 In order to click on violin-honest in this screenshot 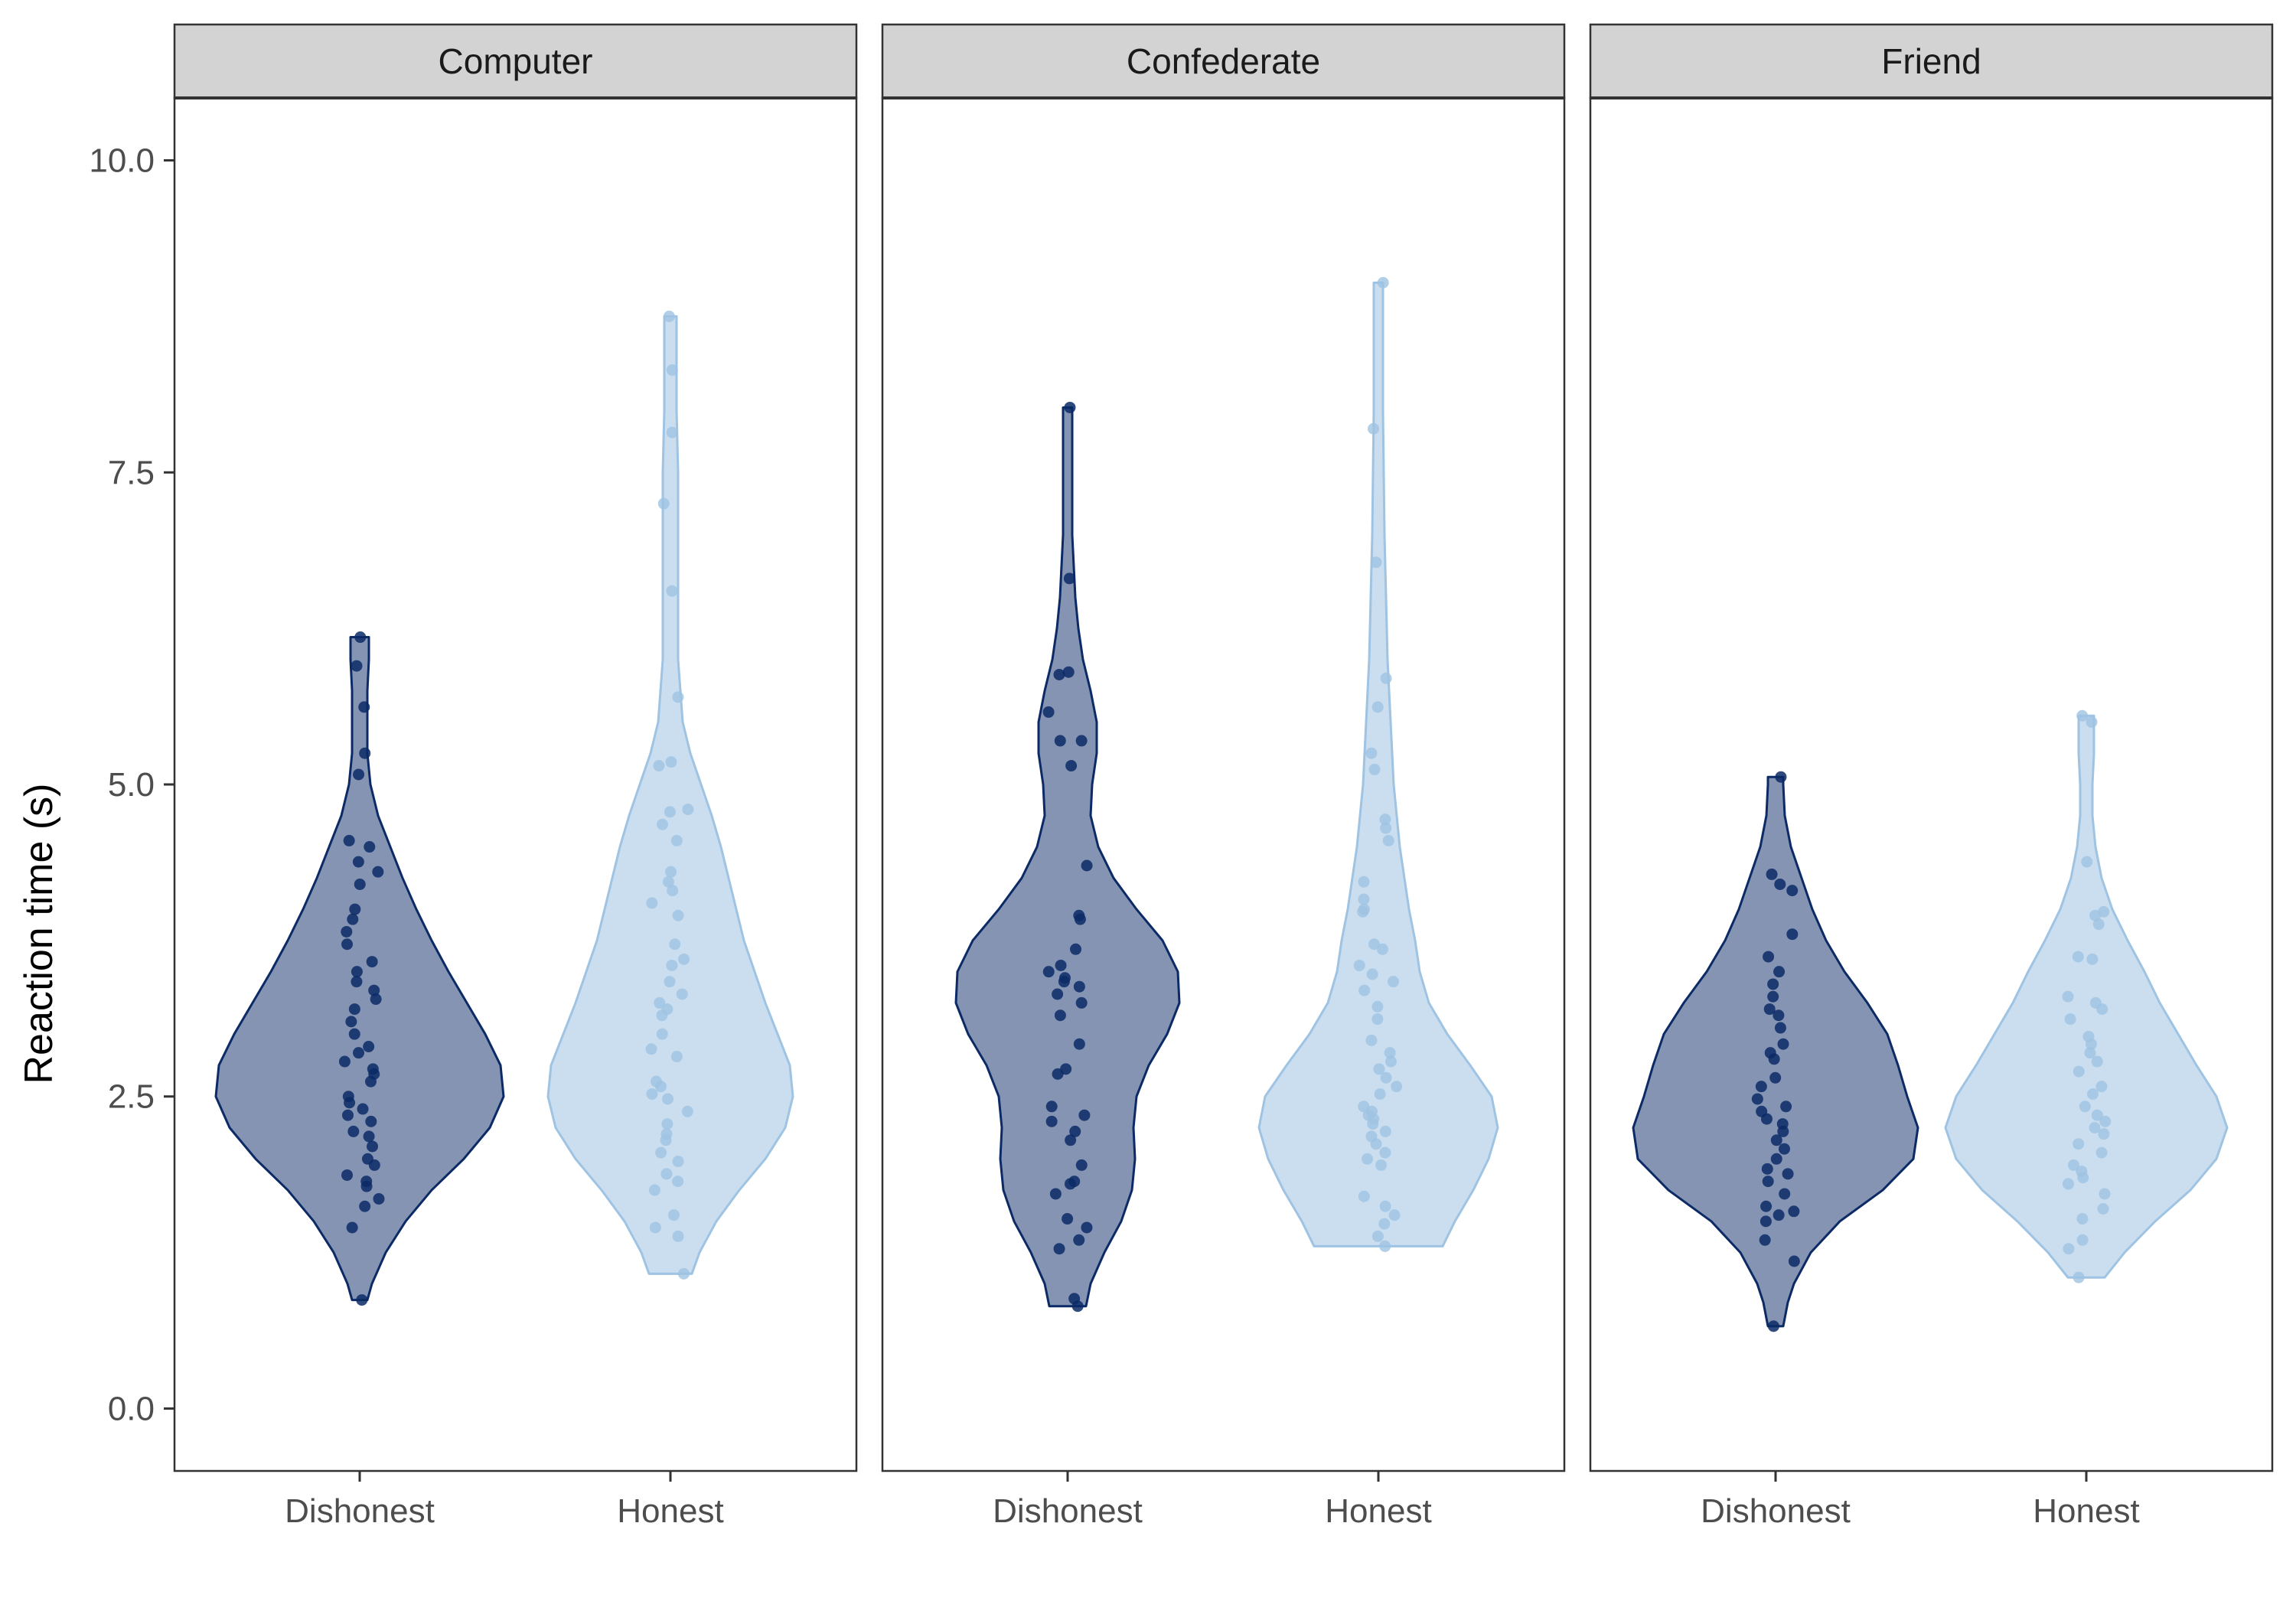, I will do `click(670, 795)`.